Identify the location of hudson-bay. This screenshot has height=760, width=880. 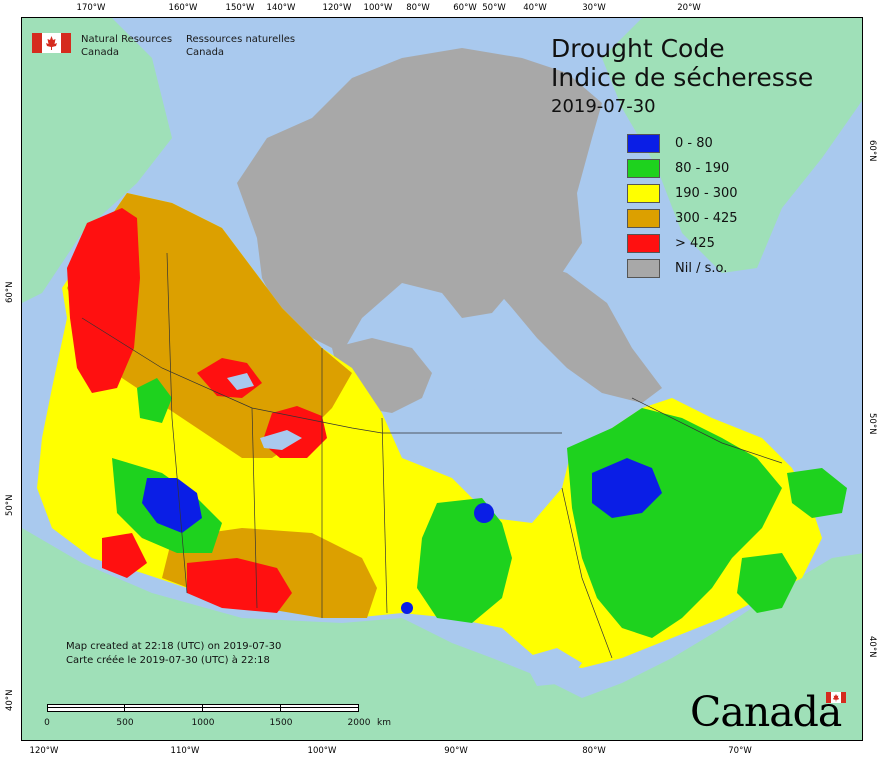
(474, 458).